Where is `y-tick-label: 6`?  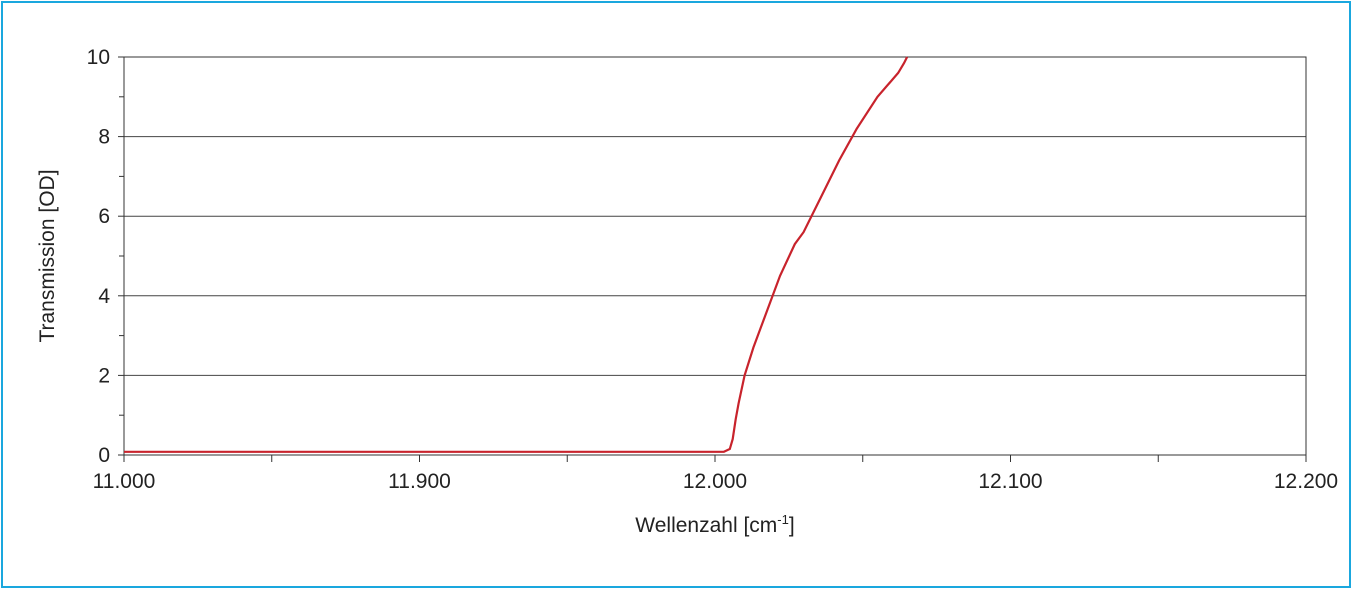 y-tick-label: 6 is located at coordinates (104, 216).